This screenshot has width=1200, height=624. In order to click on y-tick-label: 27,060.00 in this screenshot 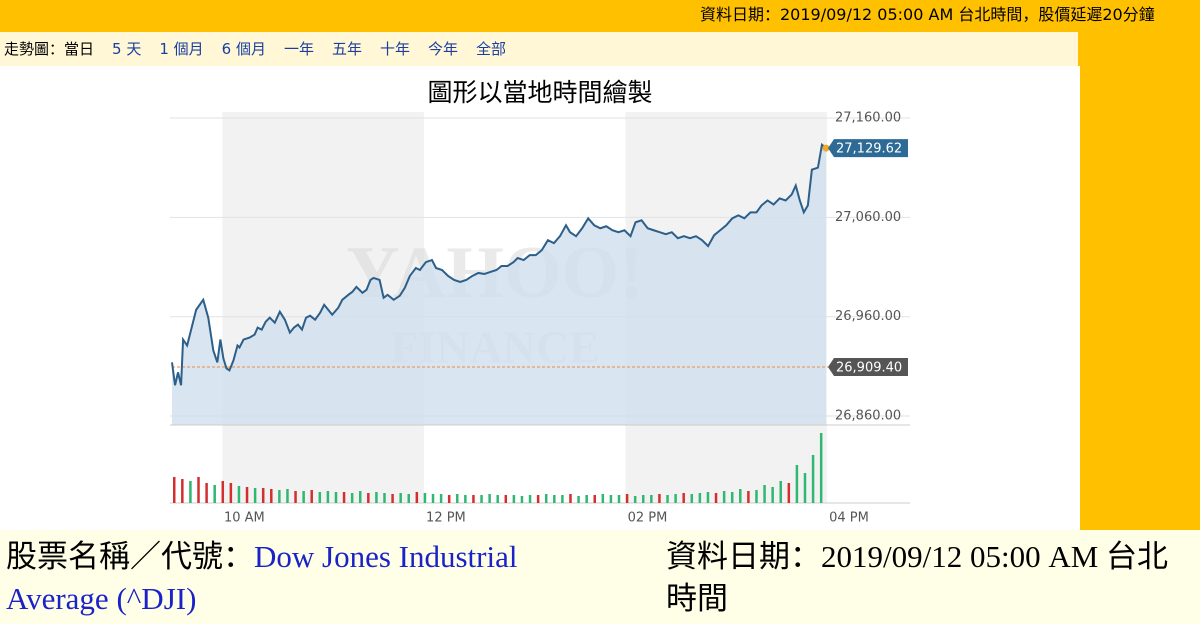, I will do `click(868, 217)`.